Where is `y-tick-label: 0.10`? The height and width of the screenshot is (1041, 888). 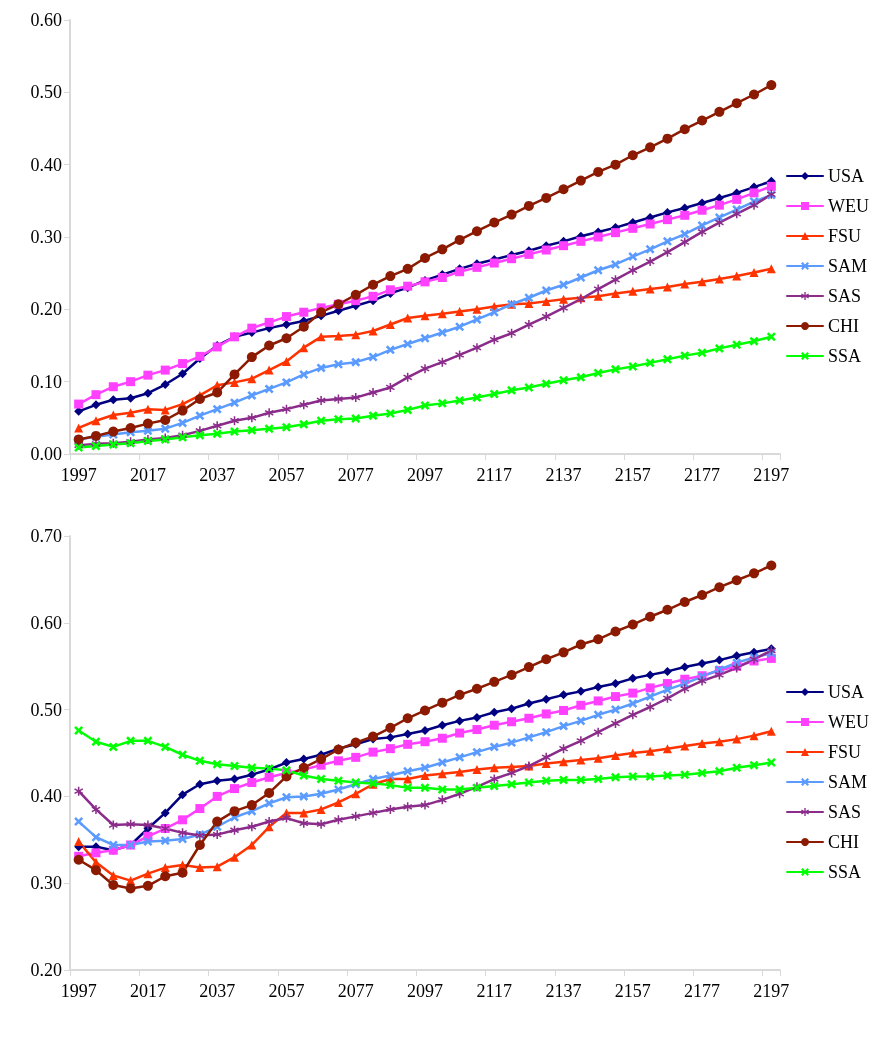
y-tick-label: 0.10 is located at coordinates (46, 381).